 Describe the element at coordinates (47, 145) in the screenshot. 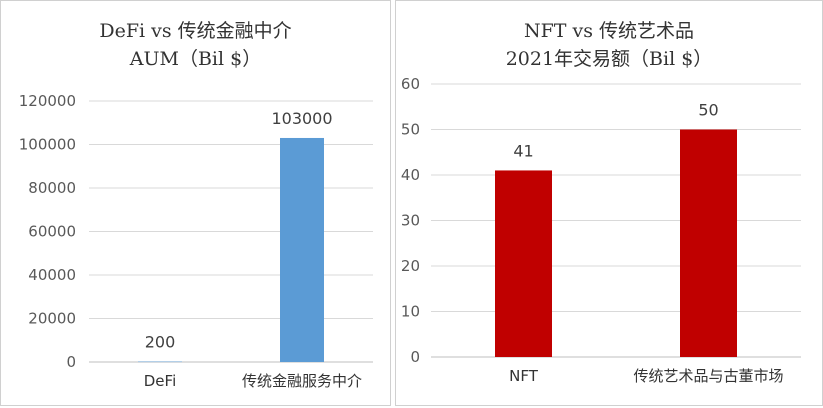

I see `y-tick-label: 100000` at that location.